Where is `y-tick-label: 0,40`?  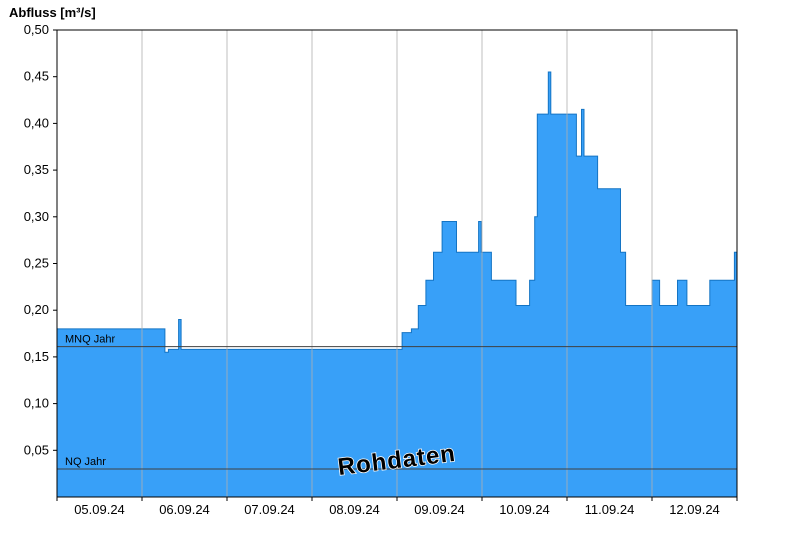
y-tick-label: 0,40 is located at coordinates (36, 122).